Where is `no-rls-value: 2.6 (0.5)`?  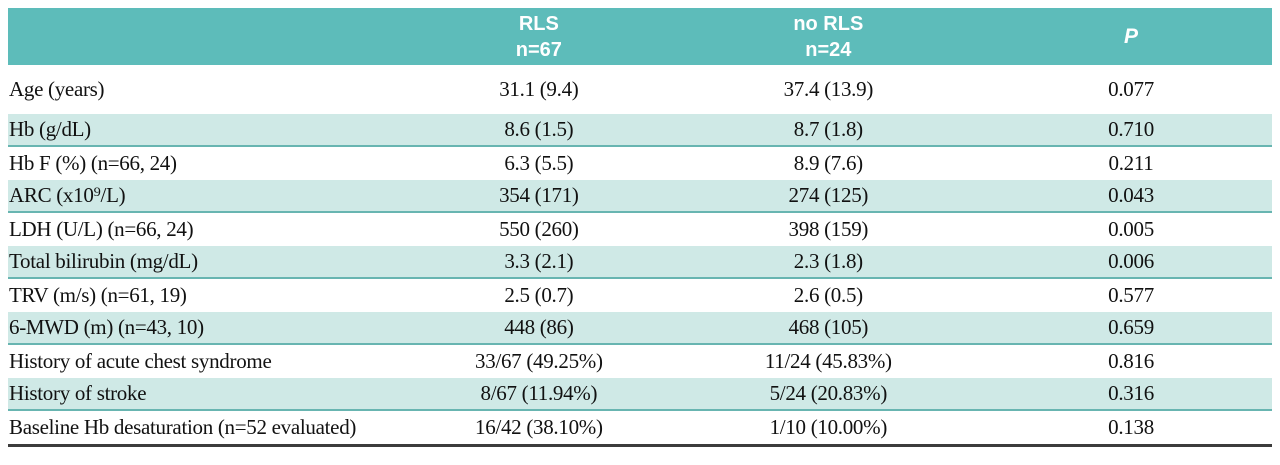
no-rls-value: 2.6 (0.5) is located at coordinates (828, 295).